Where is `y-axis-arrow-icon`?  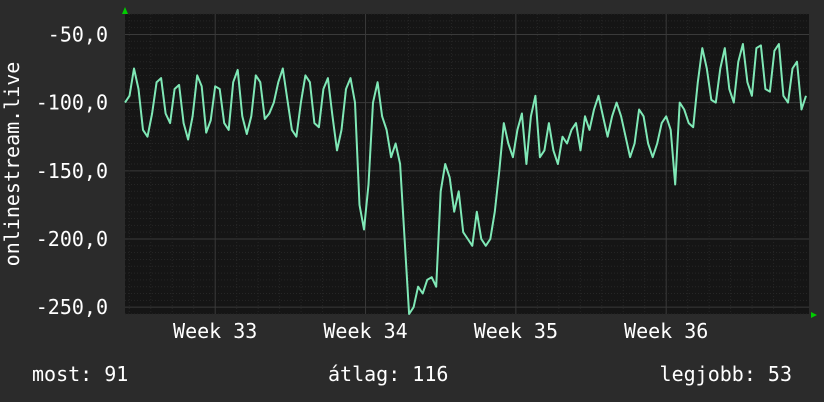
y-axis-arrow-icon is located at coordinates (125, 10).